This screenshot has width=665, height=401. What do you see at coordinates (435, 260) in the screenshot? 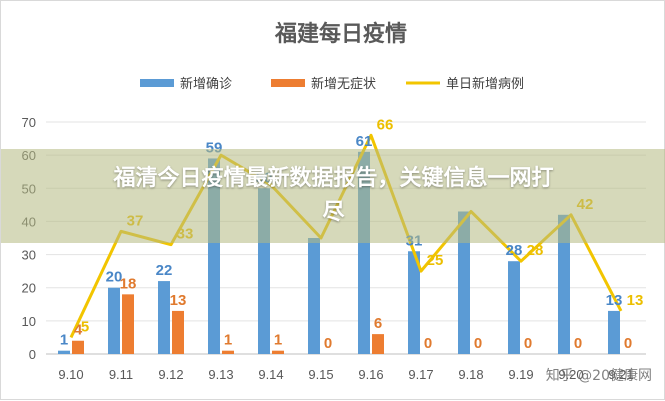
I see `data-label: 25` at bounding box center [435, 260].